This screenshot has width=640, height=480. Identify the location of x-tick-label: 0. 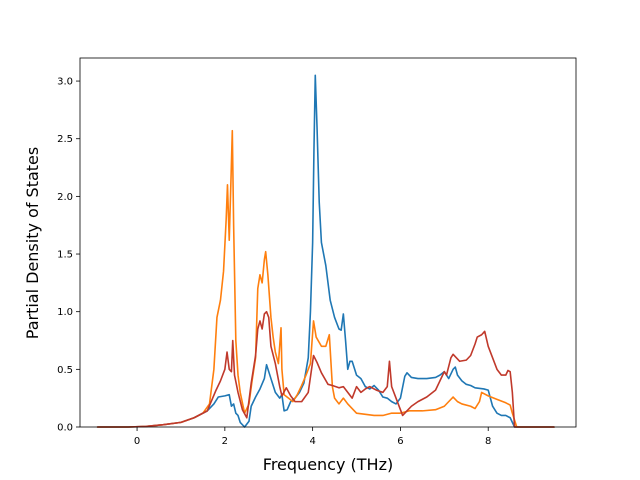
(137, 441).